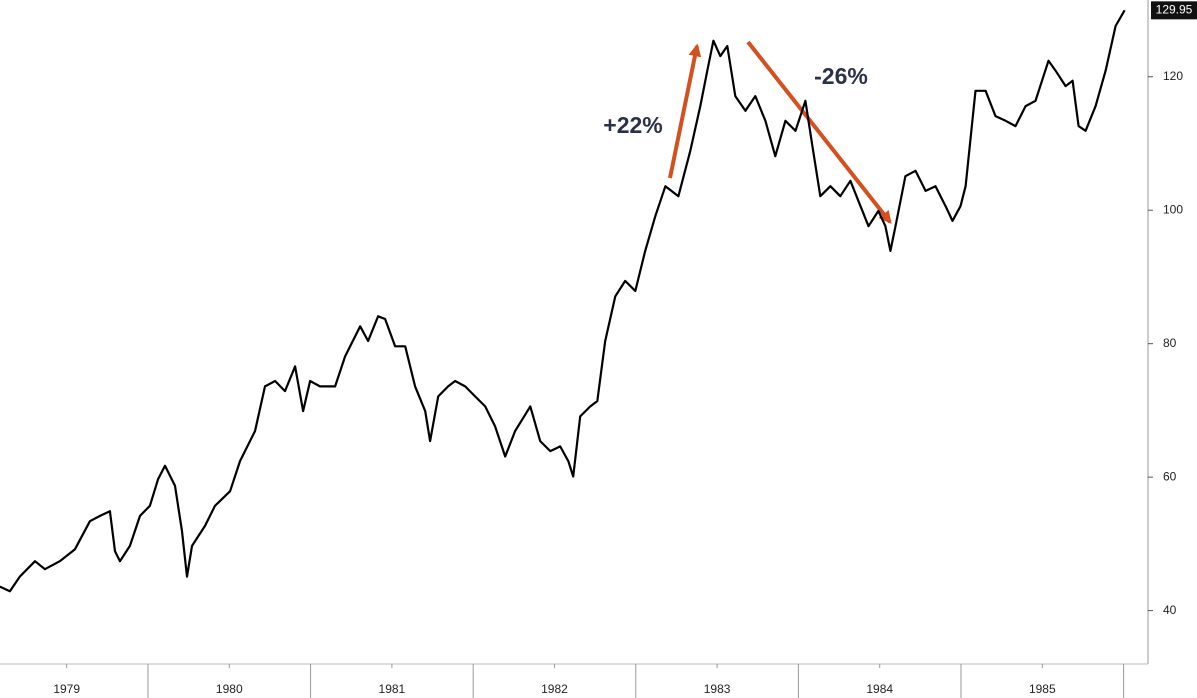 Image resolution: width=1197 pixels, height=698 pixels. I want to click on y-tick-label: 60, so click(1170, 476).